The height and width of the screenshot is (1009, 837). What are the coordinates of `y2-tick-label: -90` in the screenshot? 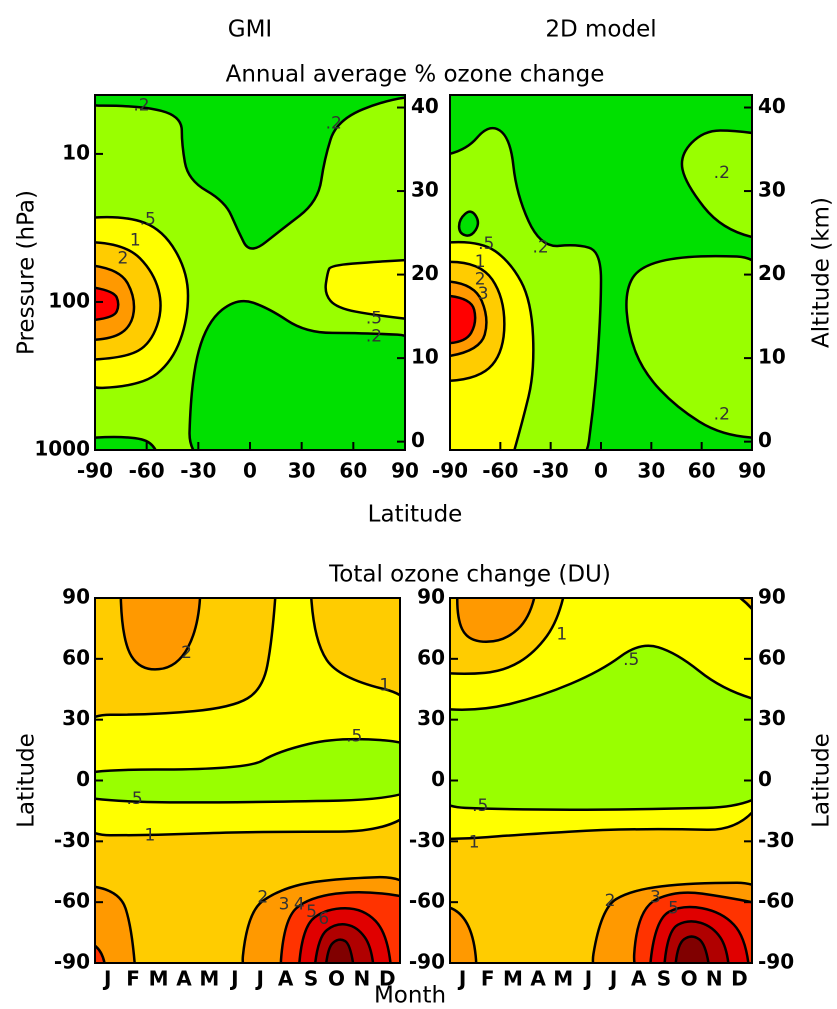 It's located at (776, 962).